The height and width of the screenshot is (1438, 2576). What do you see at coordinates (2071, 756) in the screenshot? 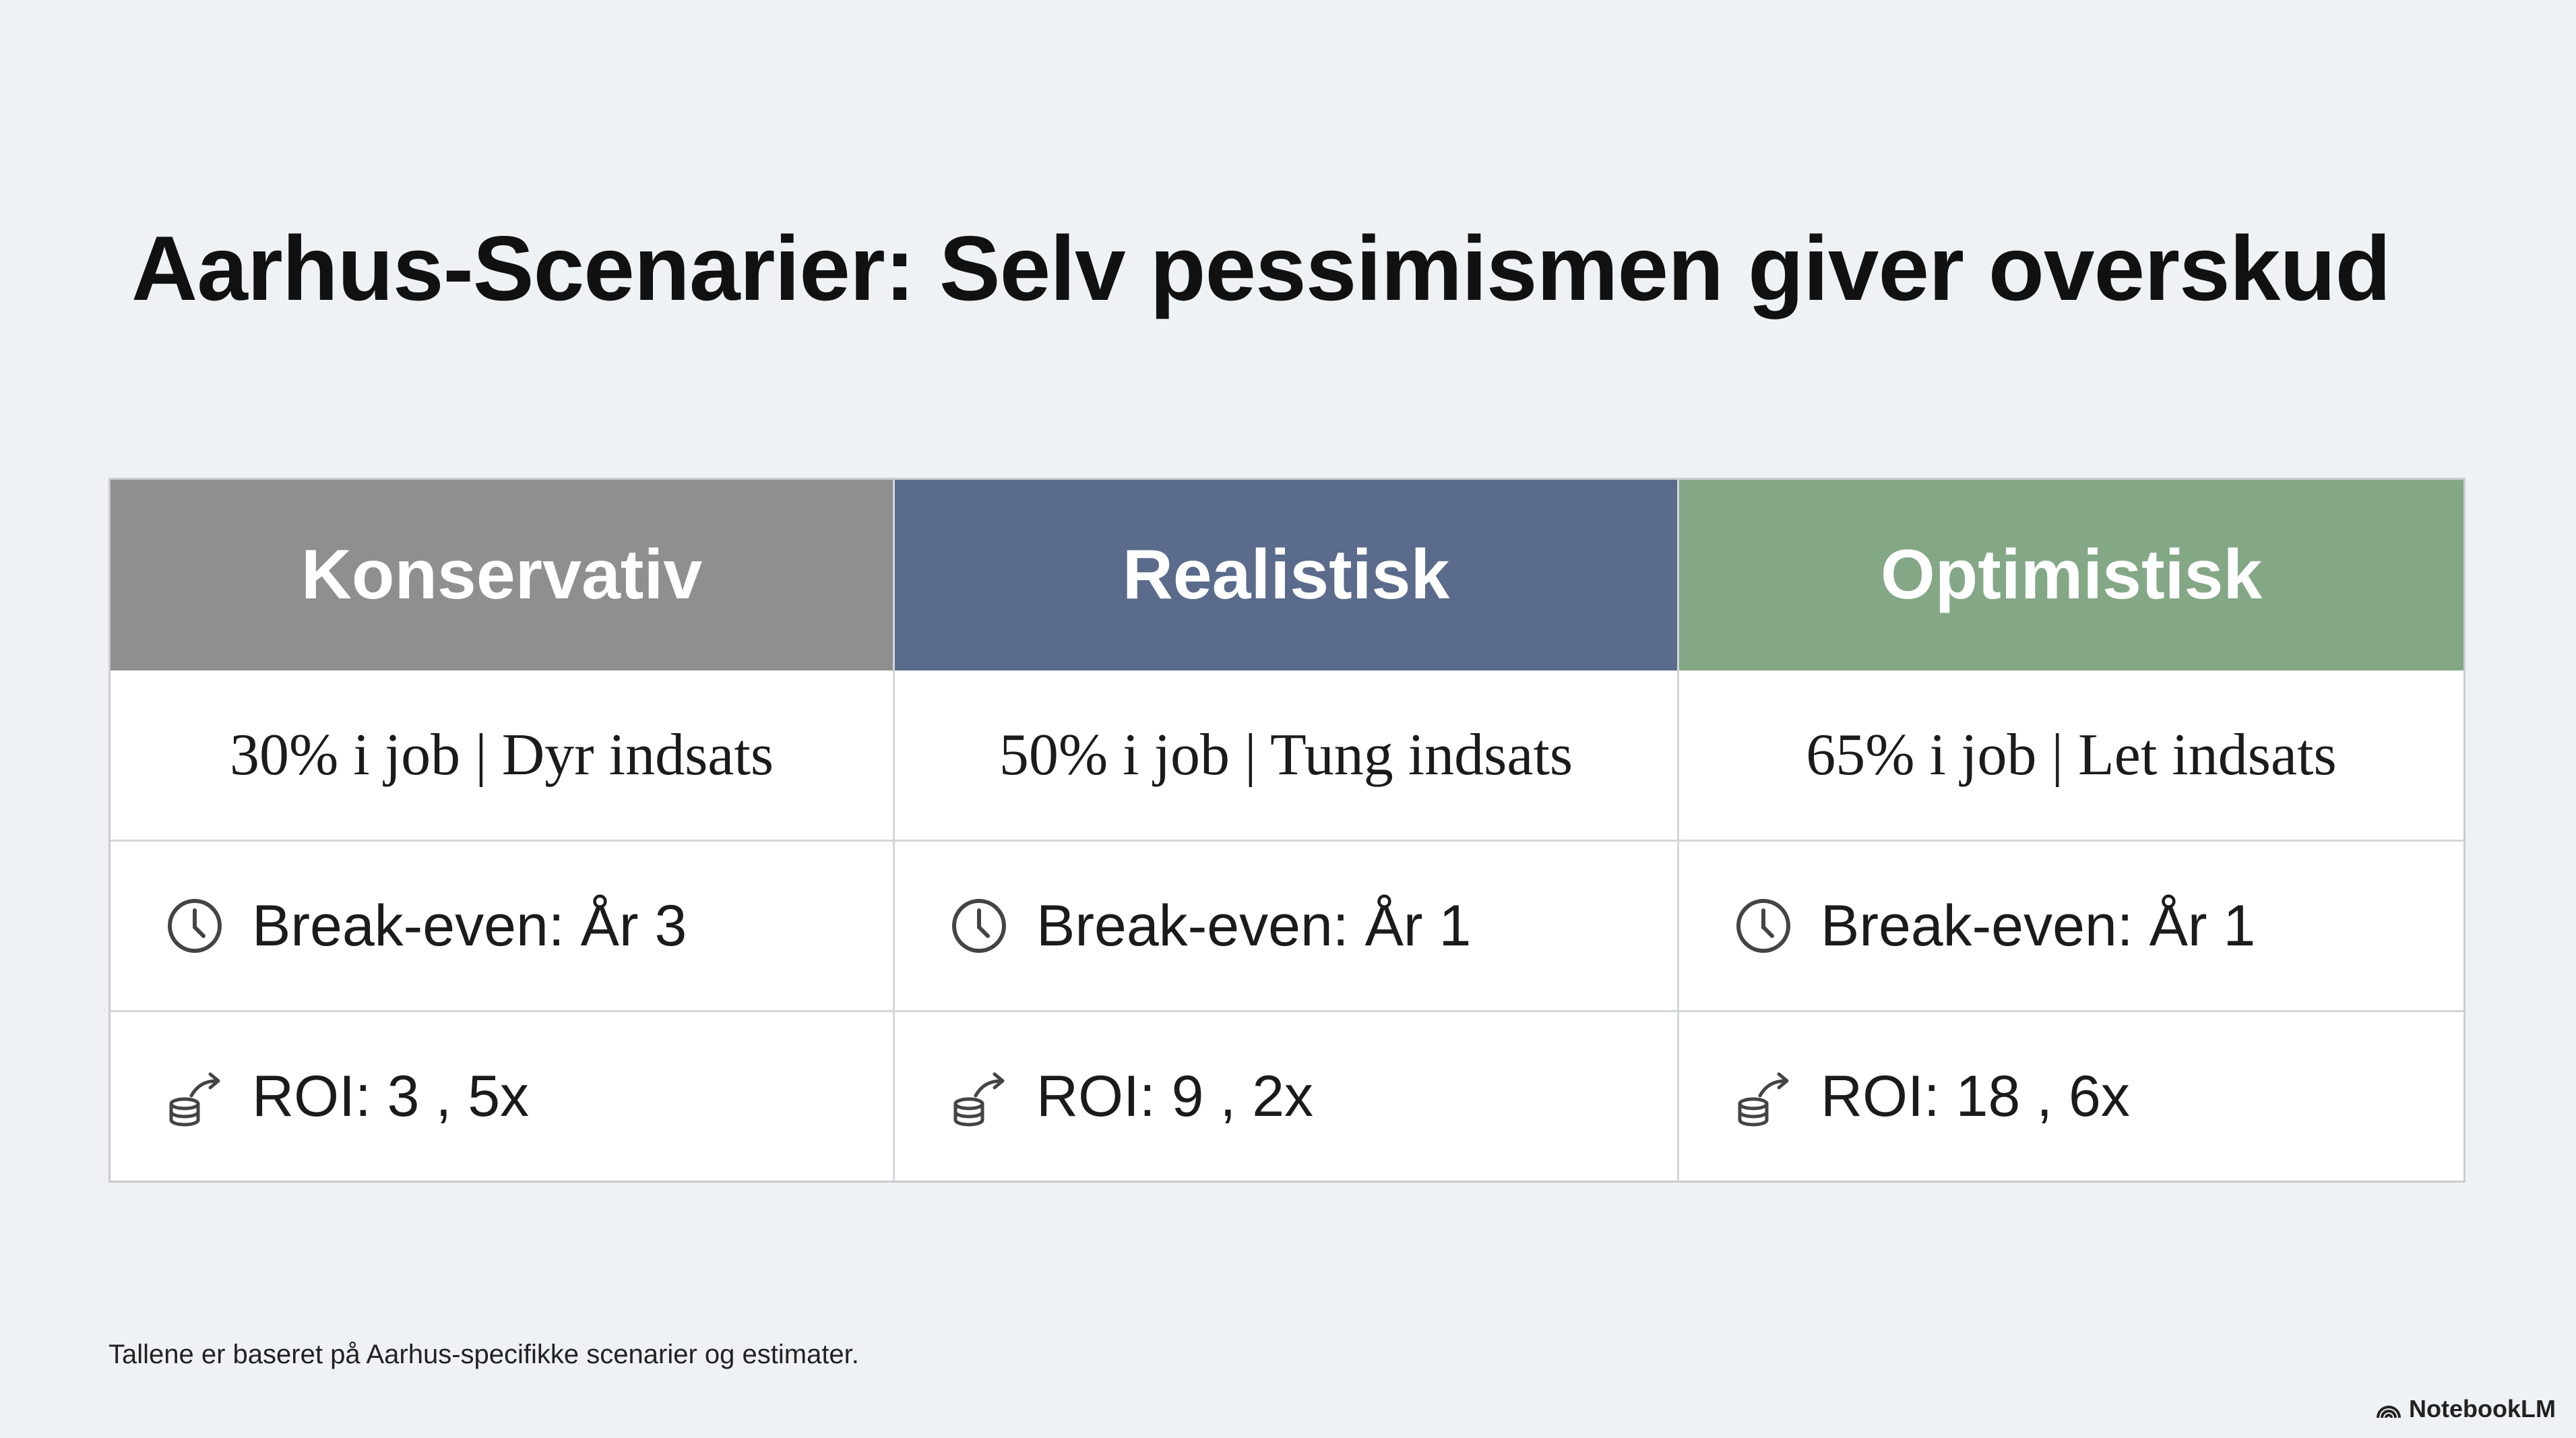
I see `description-cell: 65% i job | Let indsats` at bounding box center [2071, 756].